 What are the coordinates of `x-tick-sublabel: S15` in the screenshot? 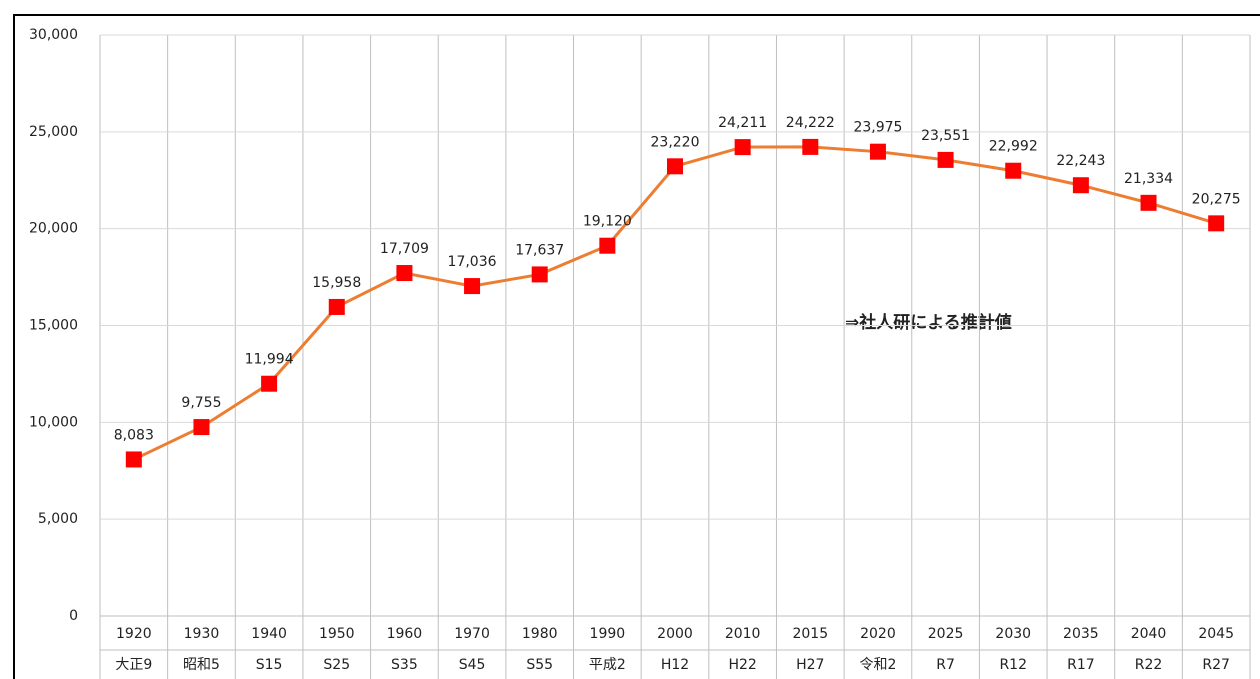 It's located at (269, 665).